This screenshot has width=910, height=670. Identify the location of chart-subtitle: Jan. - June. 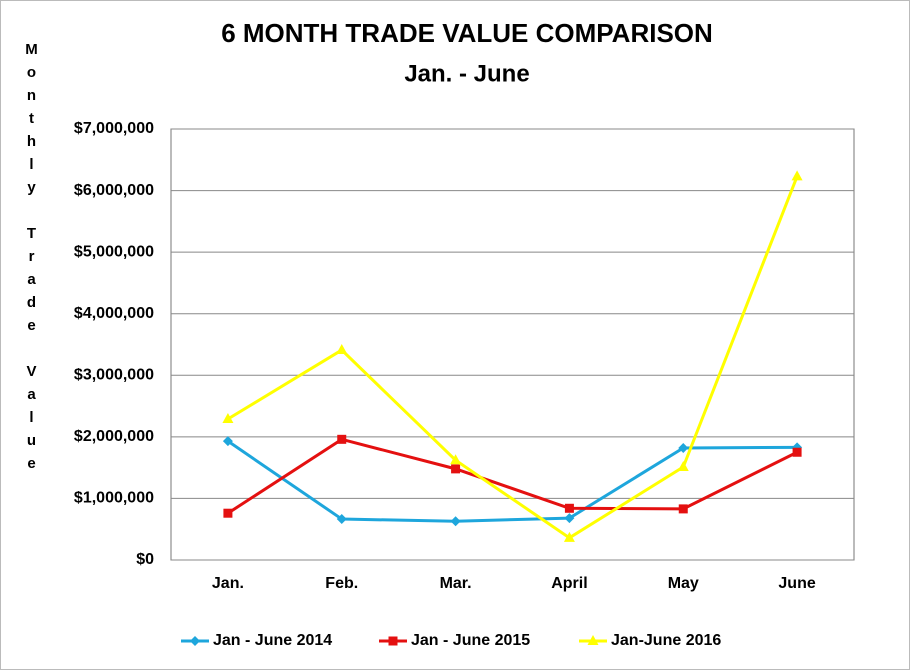
(466, 73).